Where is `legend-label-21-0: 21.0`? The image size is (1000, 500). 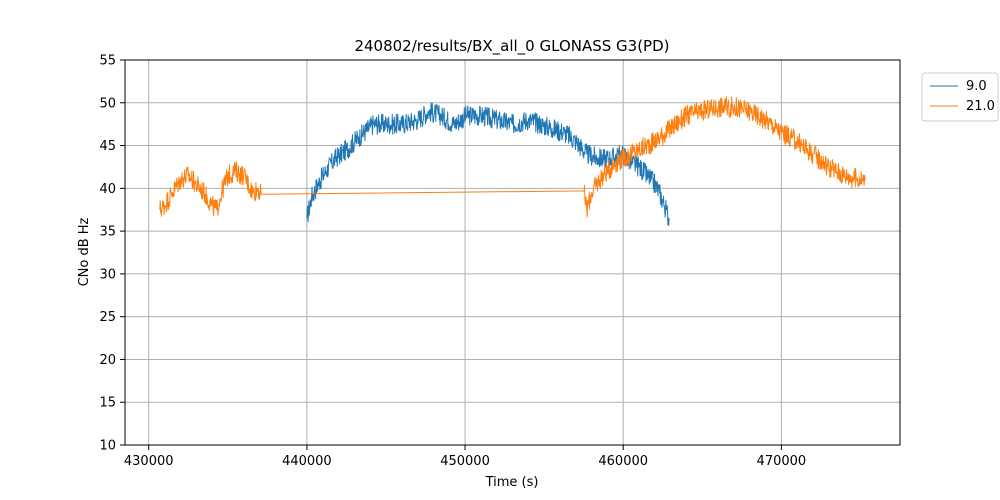 legend-label-21-0: 21.0 is located at coordinates (980, 106).